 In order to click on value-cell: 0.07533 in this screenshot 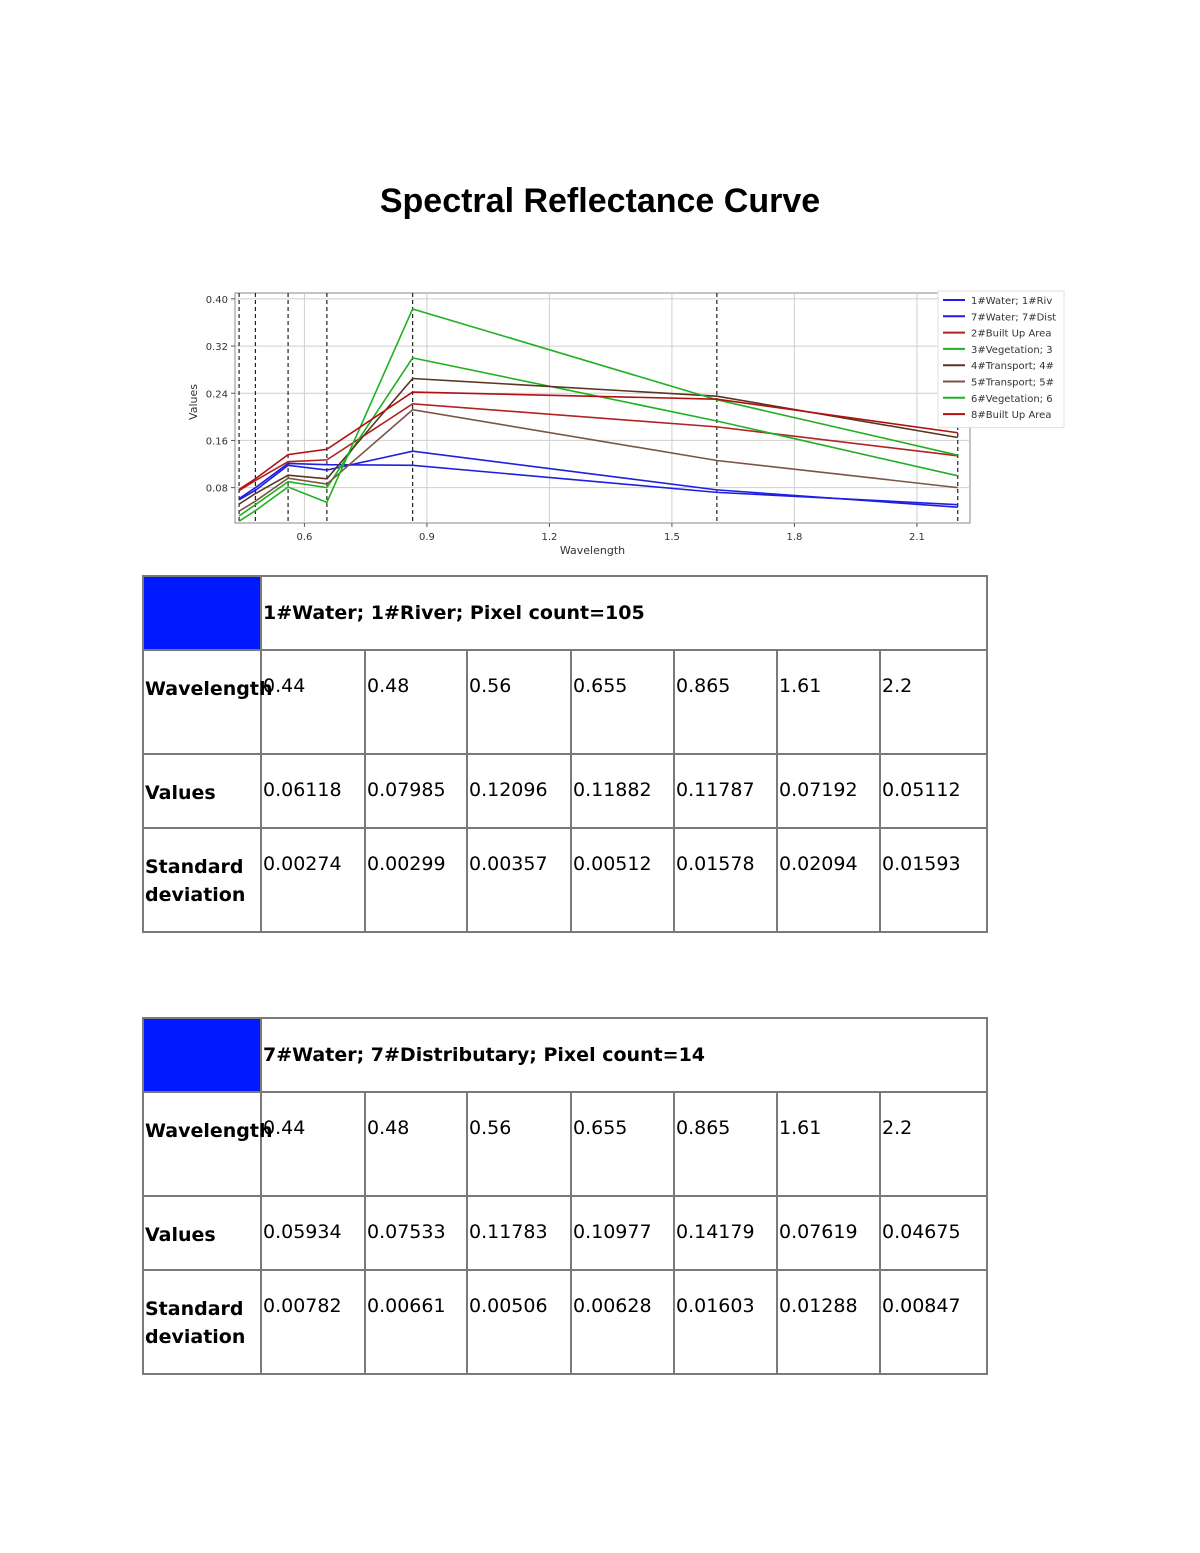, I will do `click(416, 1233)`.